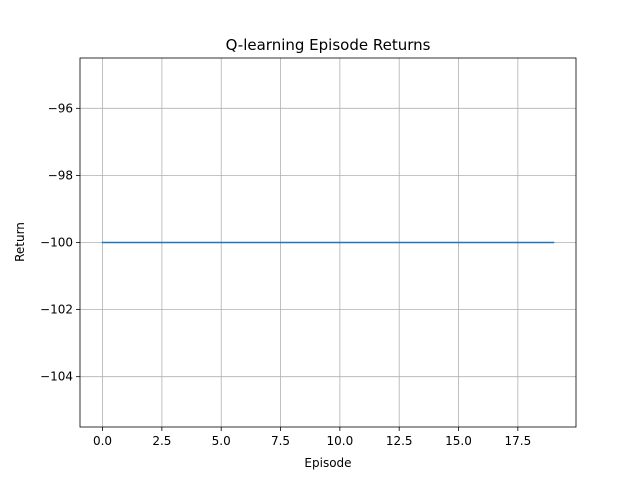  I want to click on y-tick-label: −98, so click(60, 175).